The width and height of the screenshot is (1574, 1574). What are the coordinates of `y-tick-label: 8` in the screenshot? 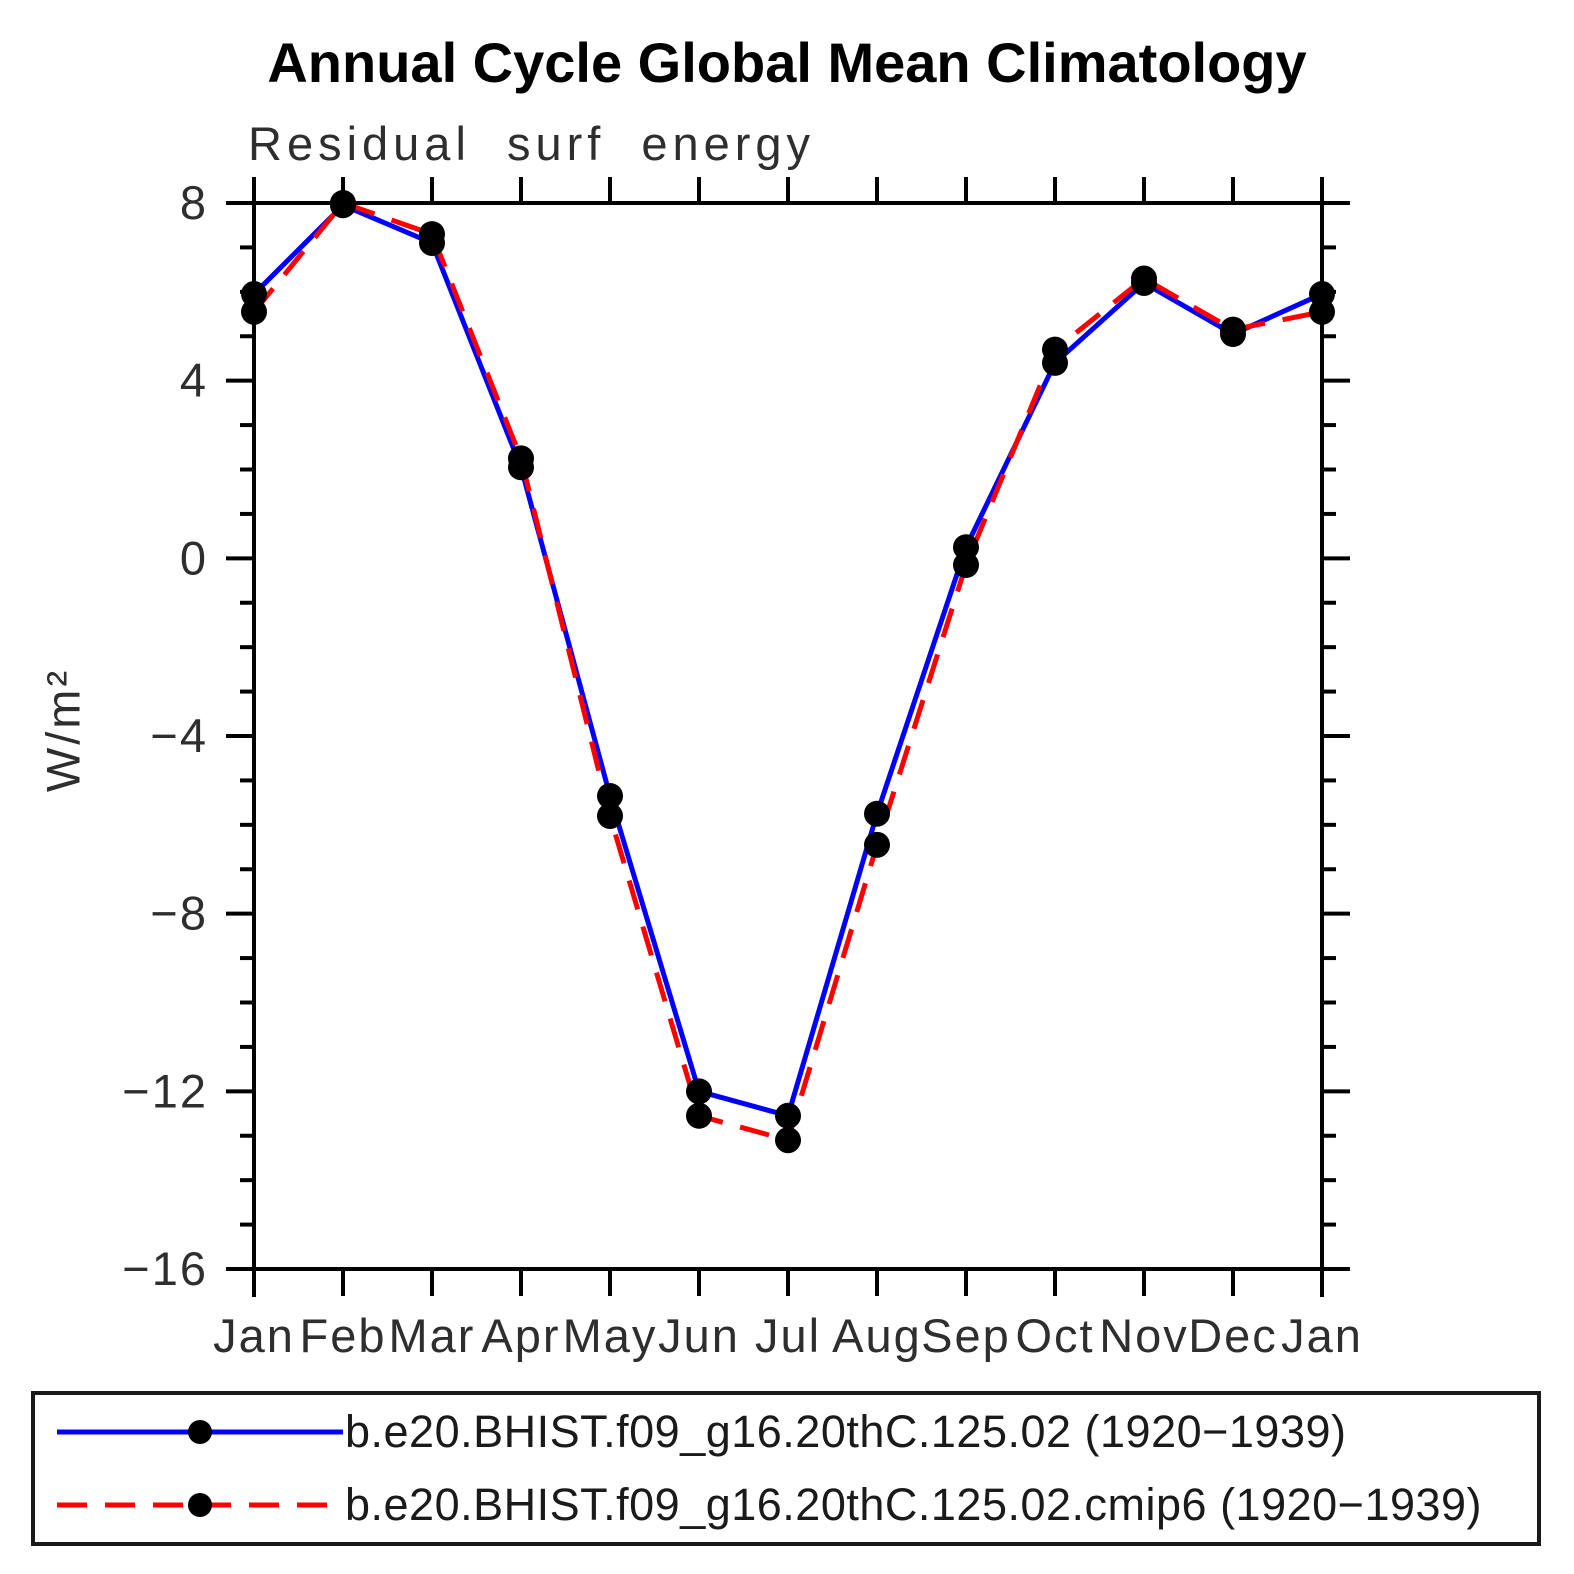 It's located at (194, 202).